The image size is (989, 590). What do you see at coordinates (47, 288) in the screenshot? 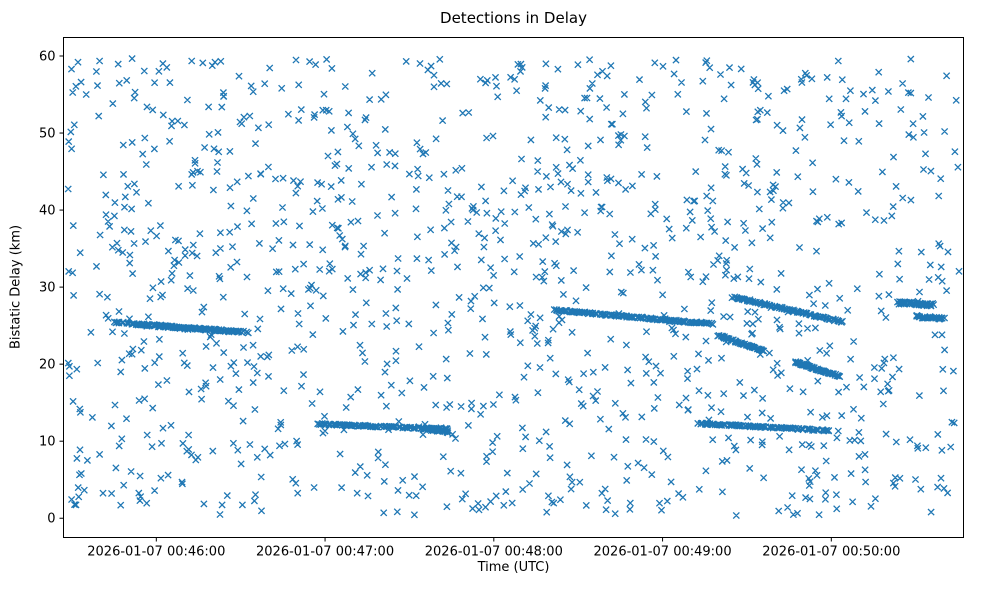
I see `y-tick-label: 30` at bounding box center [47, 288].